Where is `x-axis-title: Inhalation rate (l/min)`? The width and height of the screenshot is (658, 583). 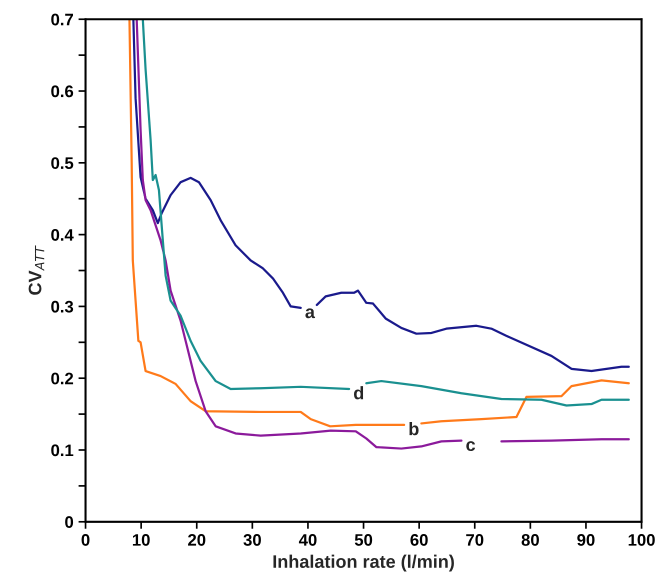
x-axis-title: Inhalation rate (l/min) is located at coordinates (363, 563).